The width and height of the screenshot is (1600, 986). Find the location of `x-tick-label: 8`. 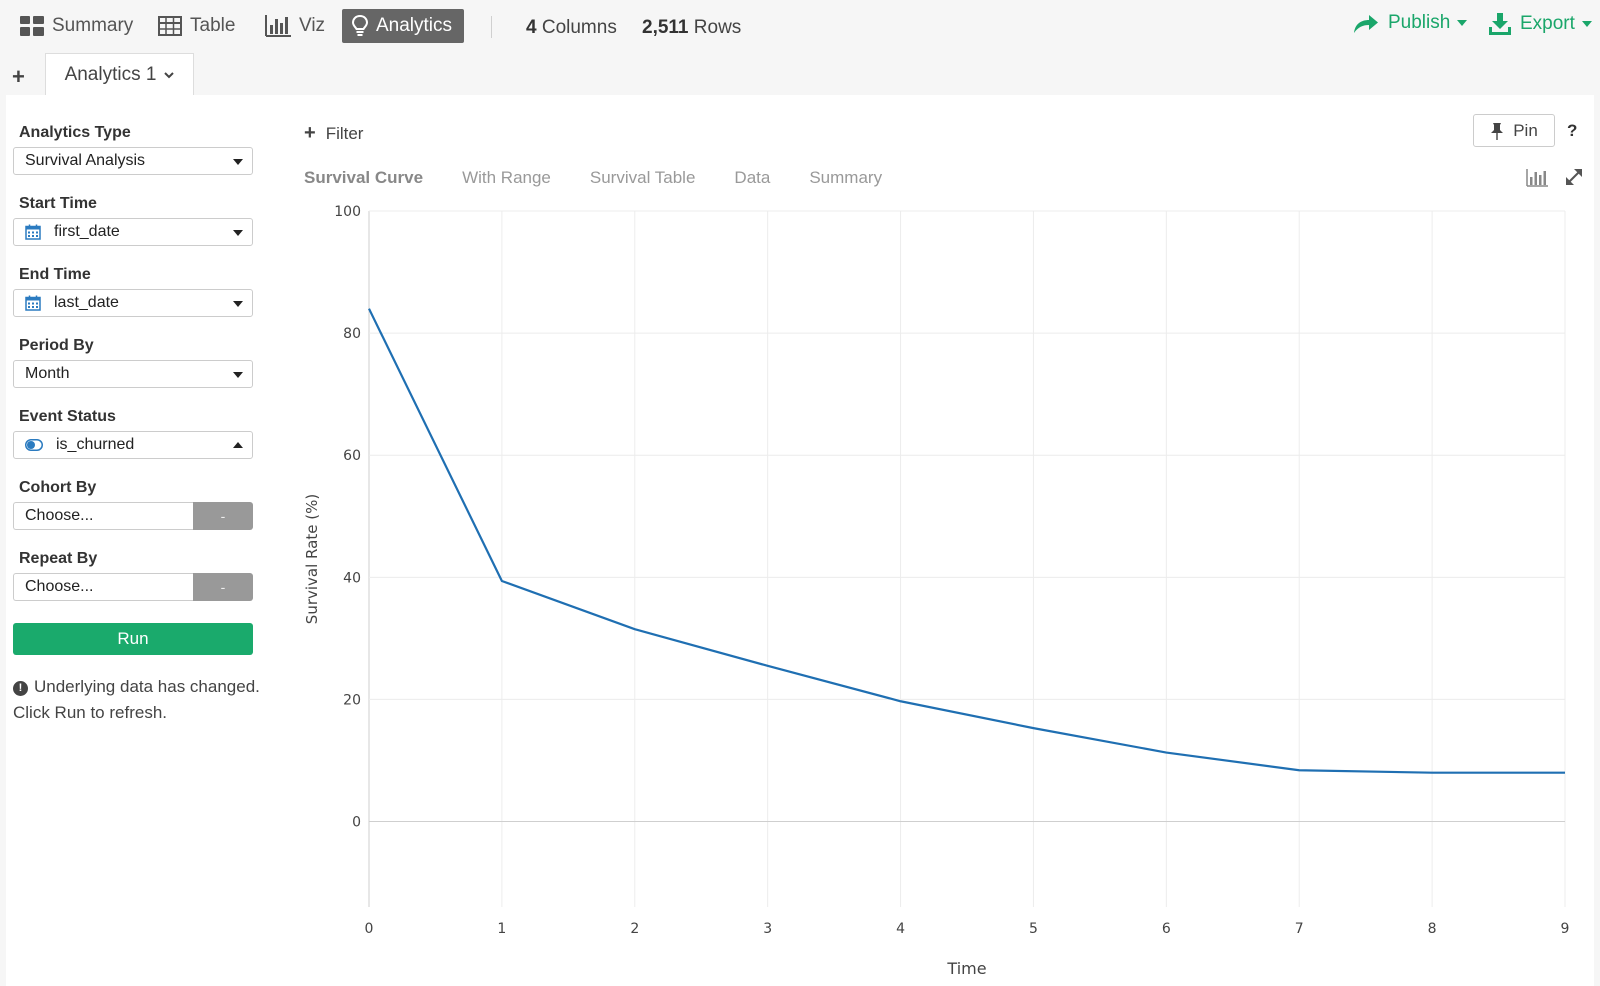

x-tick-label: 8 is located at coordinates (1432, 929).